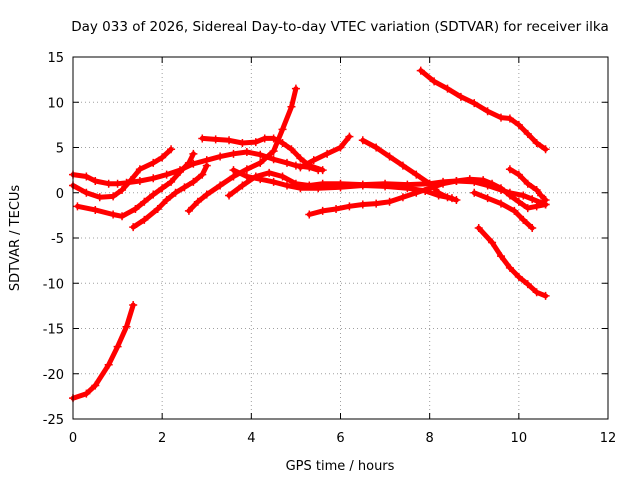 This screenshot has width=640, height=480. Describe the element at coordinates (430, 438) in the screenshot. I see `x-tick-label: 8` at that location.